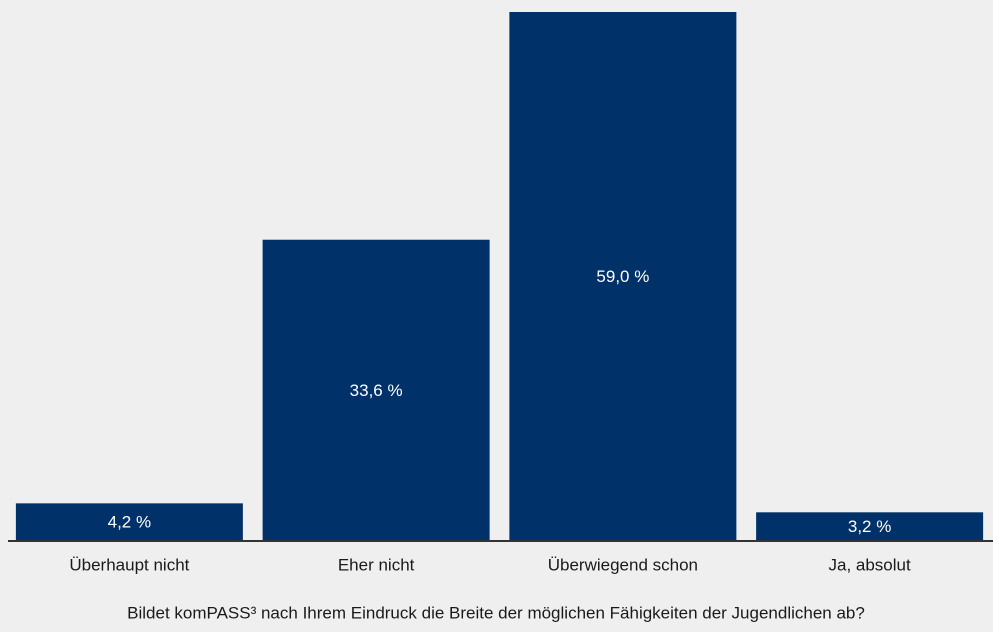 The height and width of the screenshot is (632, 993). I want to click on value-label: 33,6 %, so click(376, 390).